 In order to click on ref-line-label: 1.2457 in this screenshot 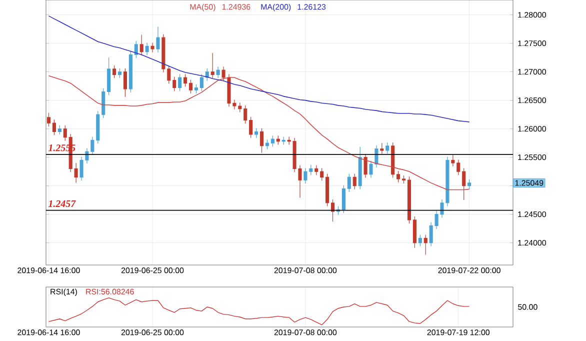, I will do `click(62, 204)`.